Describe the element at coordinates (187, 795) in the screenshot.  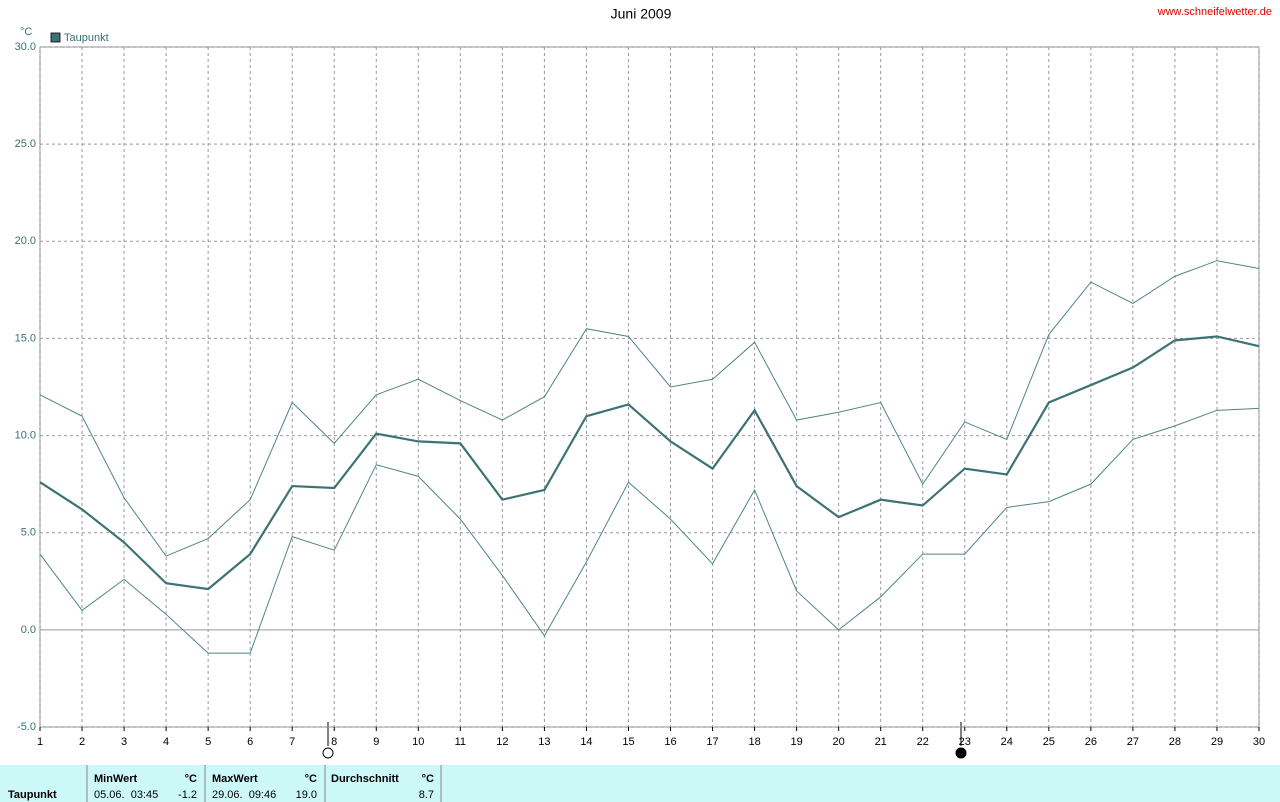
I see `stats-value: -1.2` at that location.